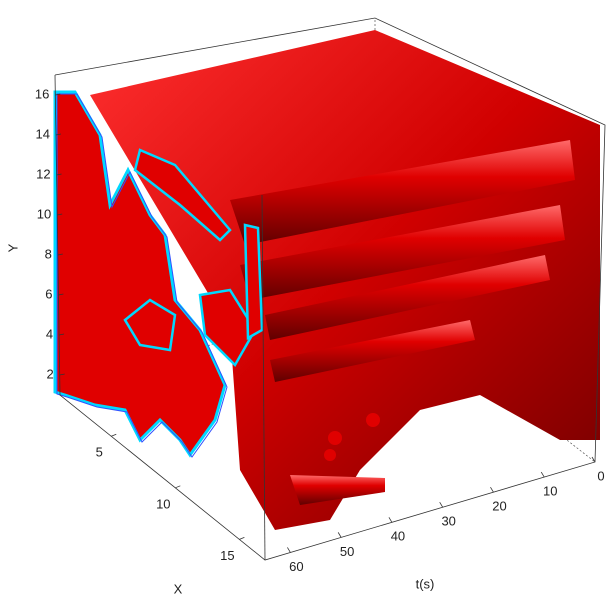 The height and width of the screenshot is (600, 609). Describe the element at coordinates (42, 93) in the screenshot. I see `y-tick-label: 16` at that location.